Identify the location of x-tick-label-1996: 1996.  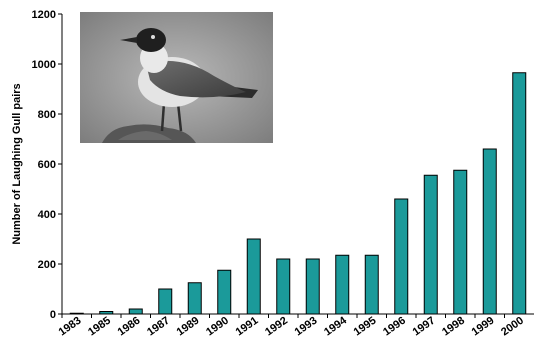
(394, 327).